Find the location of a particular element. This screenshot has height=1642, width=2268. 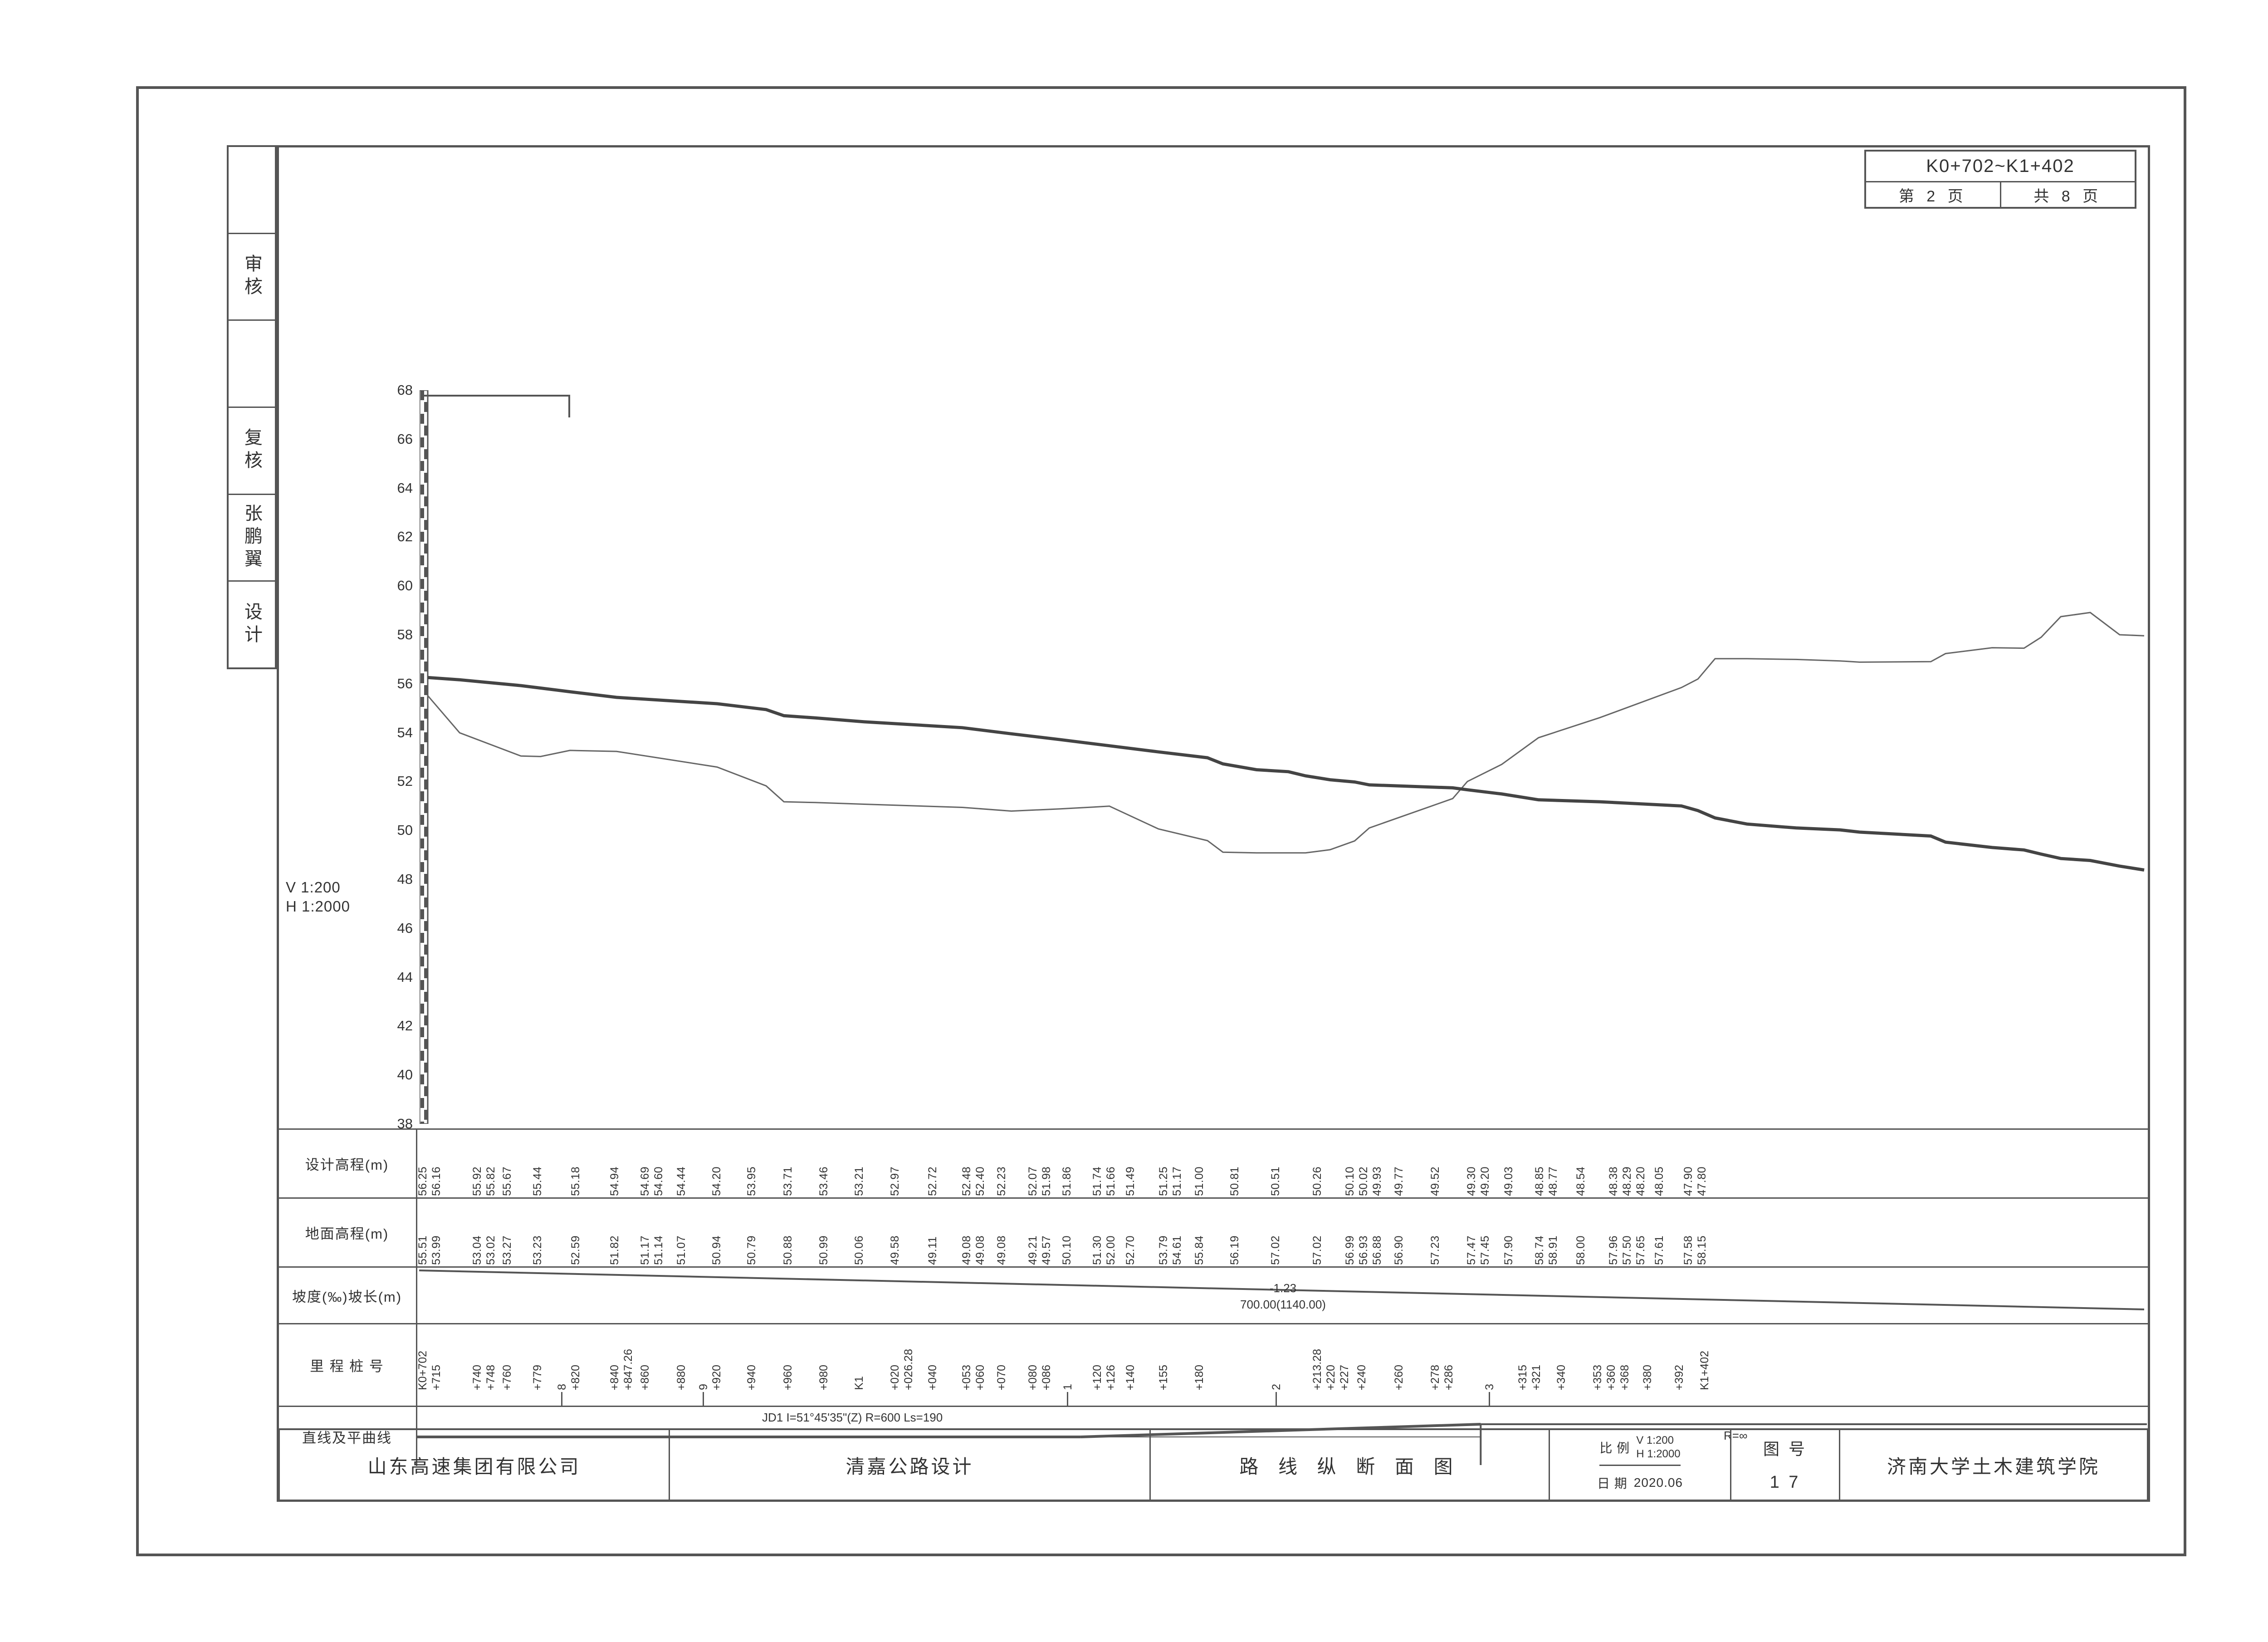

table-cell-value: 51.30 is located at coordinates (1097, 1250).